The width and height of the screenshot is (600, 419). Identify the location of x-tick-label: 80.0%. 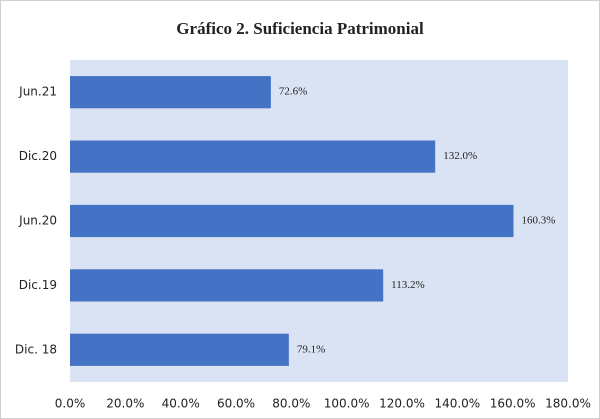
(291, 404).